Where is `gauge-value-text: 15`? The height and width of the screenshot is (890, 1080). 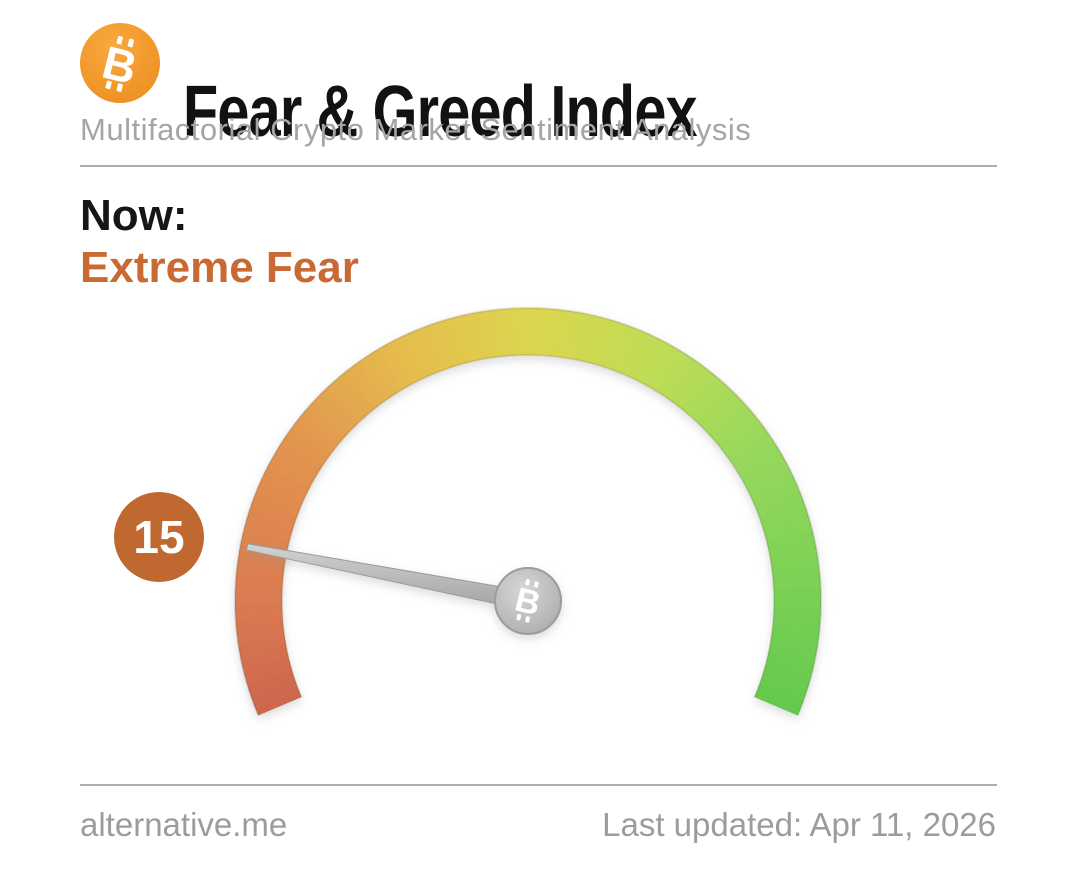 gauge-value-text: 15 is located at coordinates (159, 537).